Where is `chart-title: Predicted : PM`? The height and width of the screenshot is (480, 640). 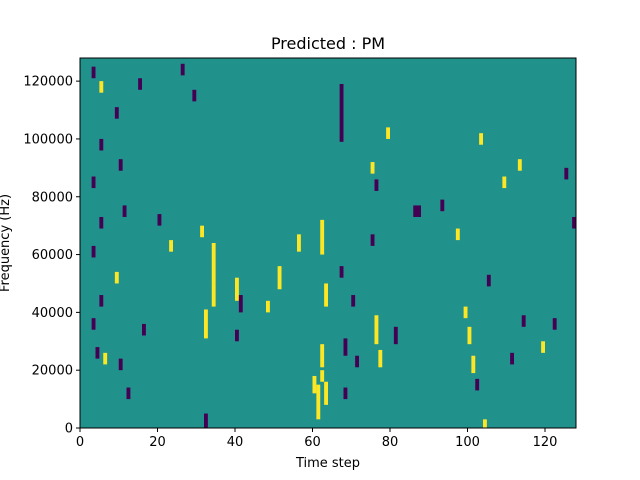 chart-title: Predicted : PM is located at coordinates (328, 43).